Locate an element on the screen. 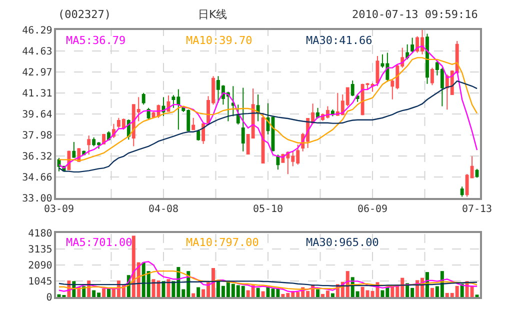 Image resolution: width=505 pixels, height=330 pixels. y-tick-label: 34.66 is located at coordinates (37, 178).